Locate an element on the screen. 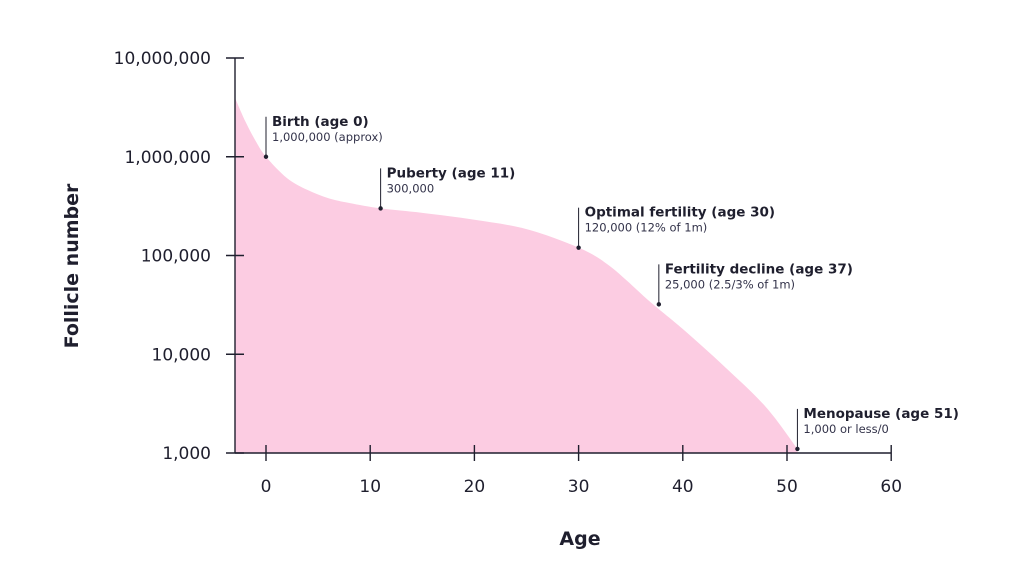  y-tick-label: 1,000,000 is located at coordinates (167, 158).